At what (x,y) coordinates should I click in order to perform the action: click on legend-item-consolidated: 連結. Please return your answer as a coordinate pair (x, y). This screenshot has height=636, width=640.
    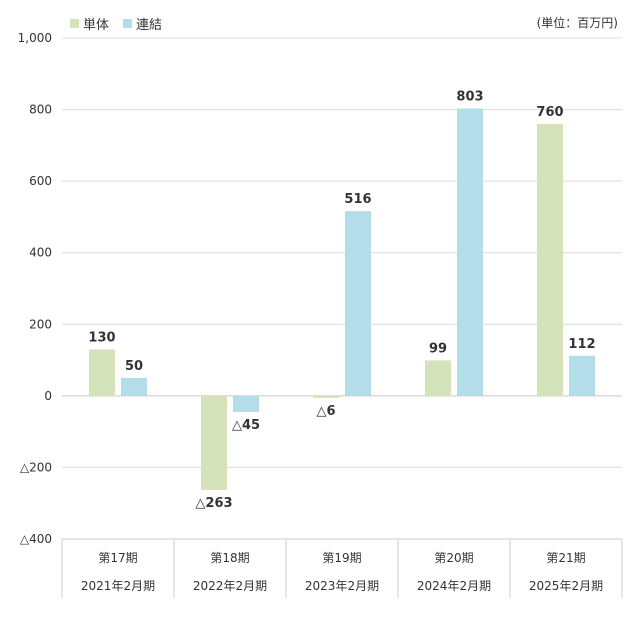
    Looking at the image, I should click on (142, 23).